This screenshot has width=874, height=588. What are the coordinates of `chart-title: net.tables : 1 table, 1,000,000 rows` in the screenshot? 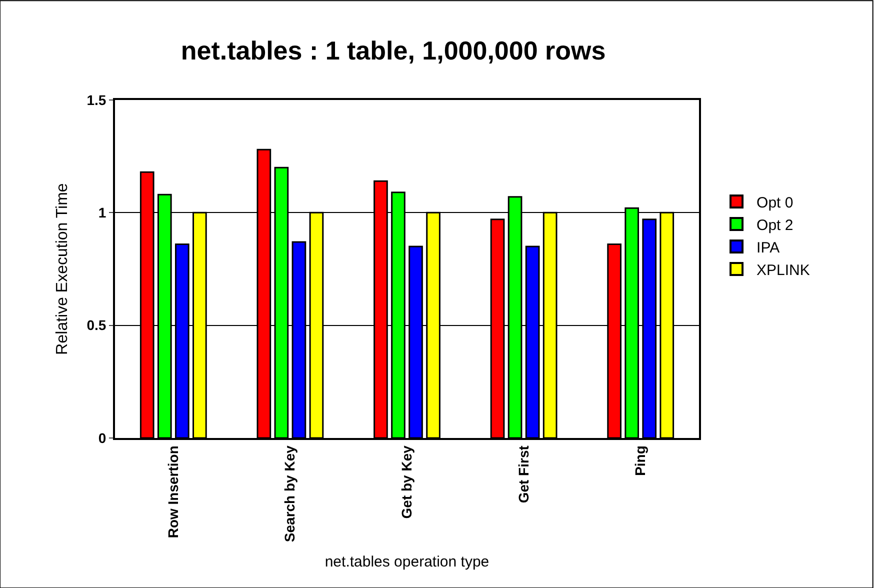 It's located at (393, 50).